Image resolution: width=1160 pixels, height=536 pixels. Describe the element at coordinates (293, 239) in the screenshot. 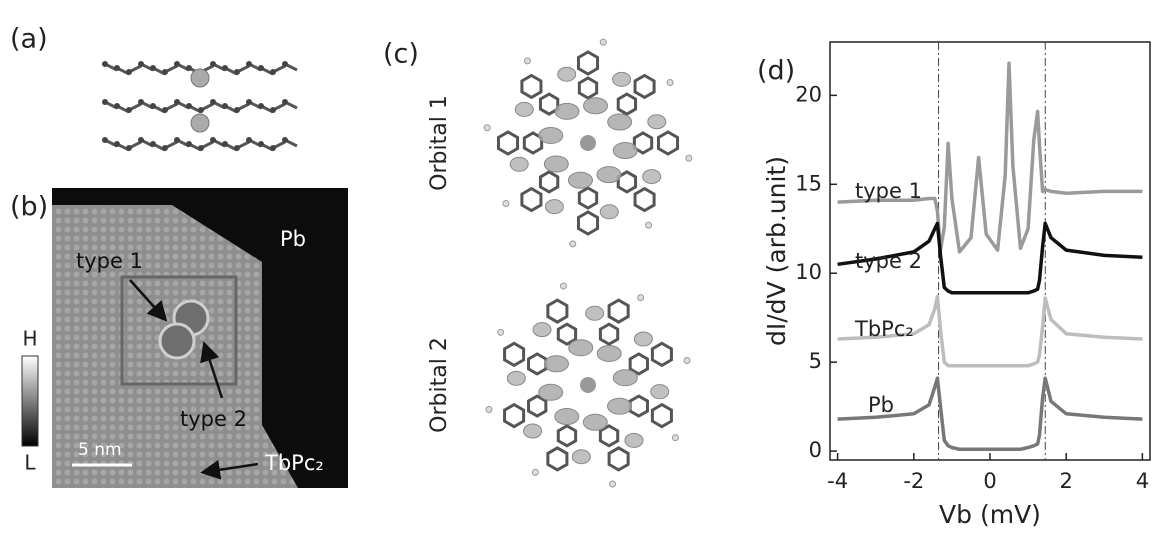

I see `pb-label: Pb` at that location.